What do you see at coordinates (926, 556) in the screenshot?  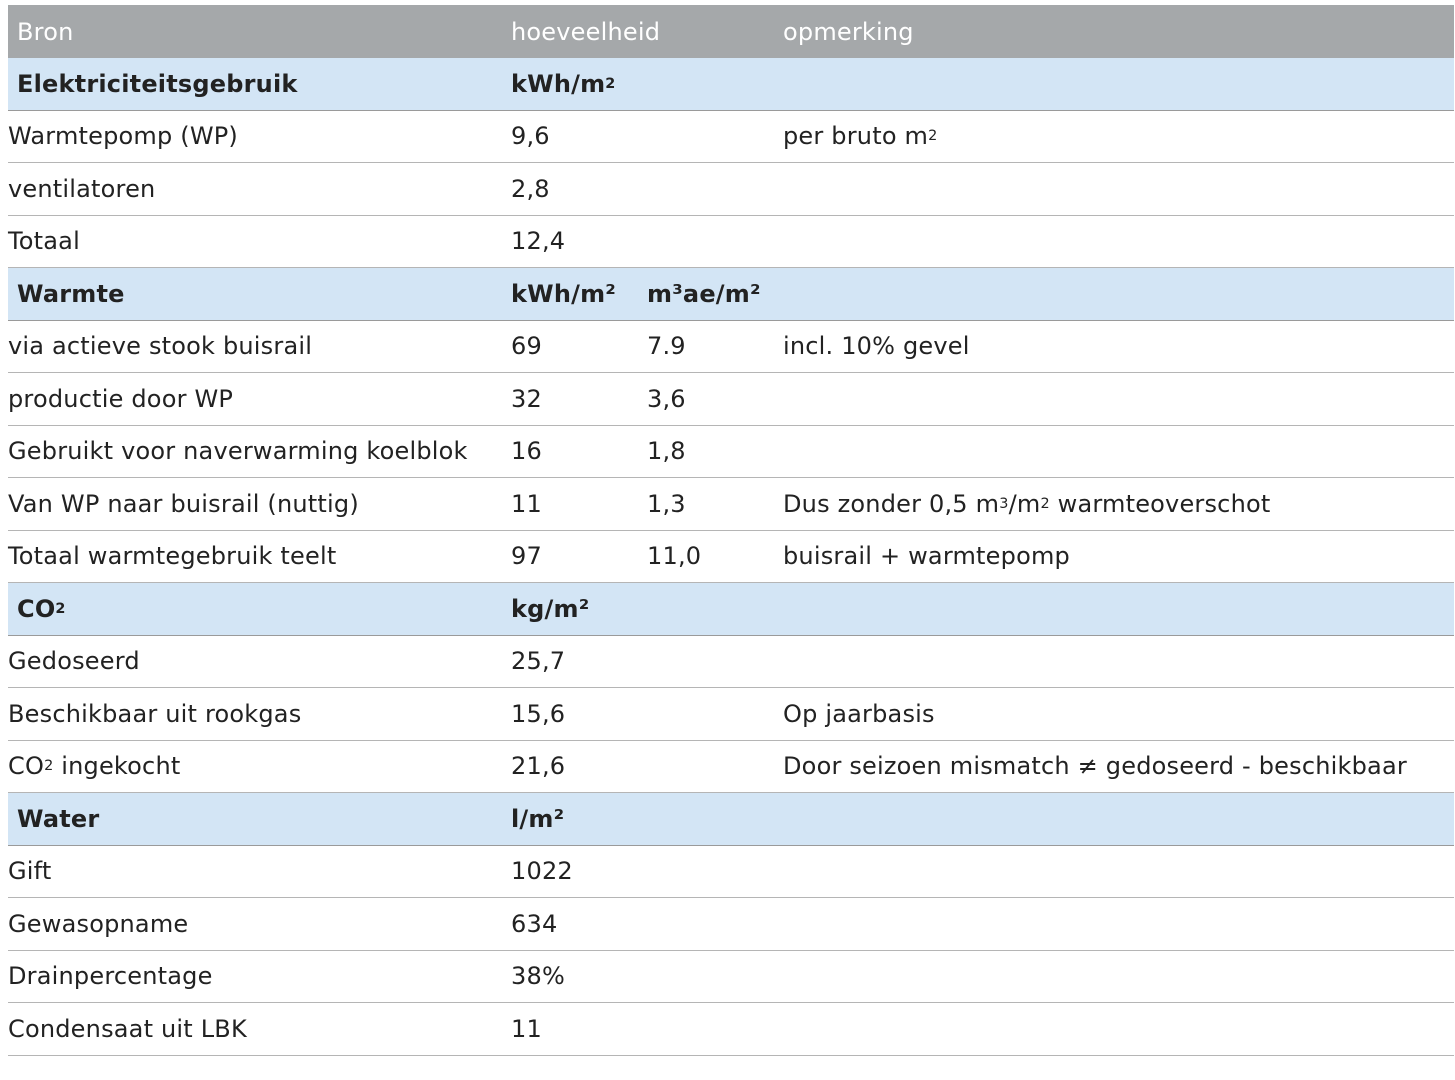 I see `row-remark: buisrail + warmtepomp` at bounding box center [926, 556].